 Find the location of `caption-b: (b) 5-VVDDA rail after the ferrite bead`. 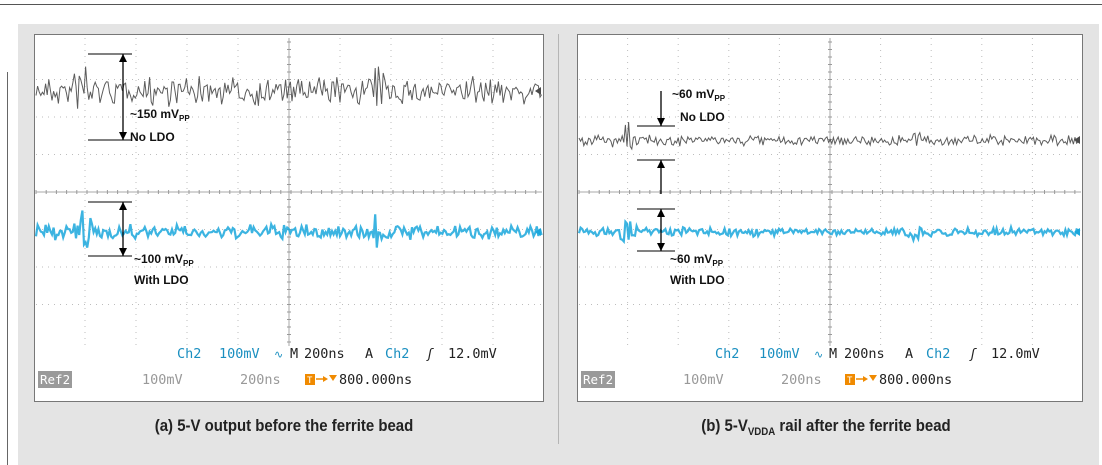

caption-b: (b) 5-VVDDA rail after the ferrite bead is located at coordinates (826, 427).